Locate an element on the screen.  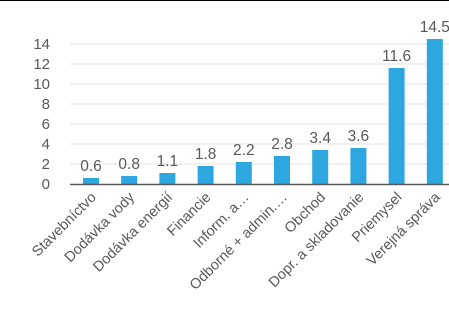
y-tick-label: 6 is located at coordinates (46, 124).